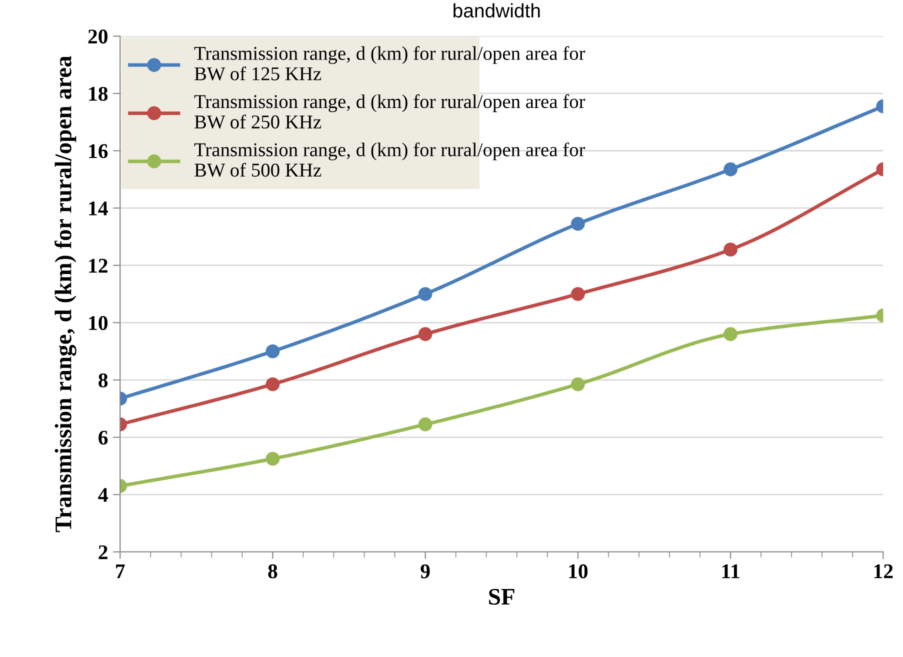 This screenshot has width=903, height=657. What do you see at coordinates (390, 111) in the screenshot?
I see `legend-label: Transmission range, d (km) for rural/open area for BW of 250 KHz` at bounding box center [390, 111].